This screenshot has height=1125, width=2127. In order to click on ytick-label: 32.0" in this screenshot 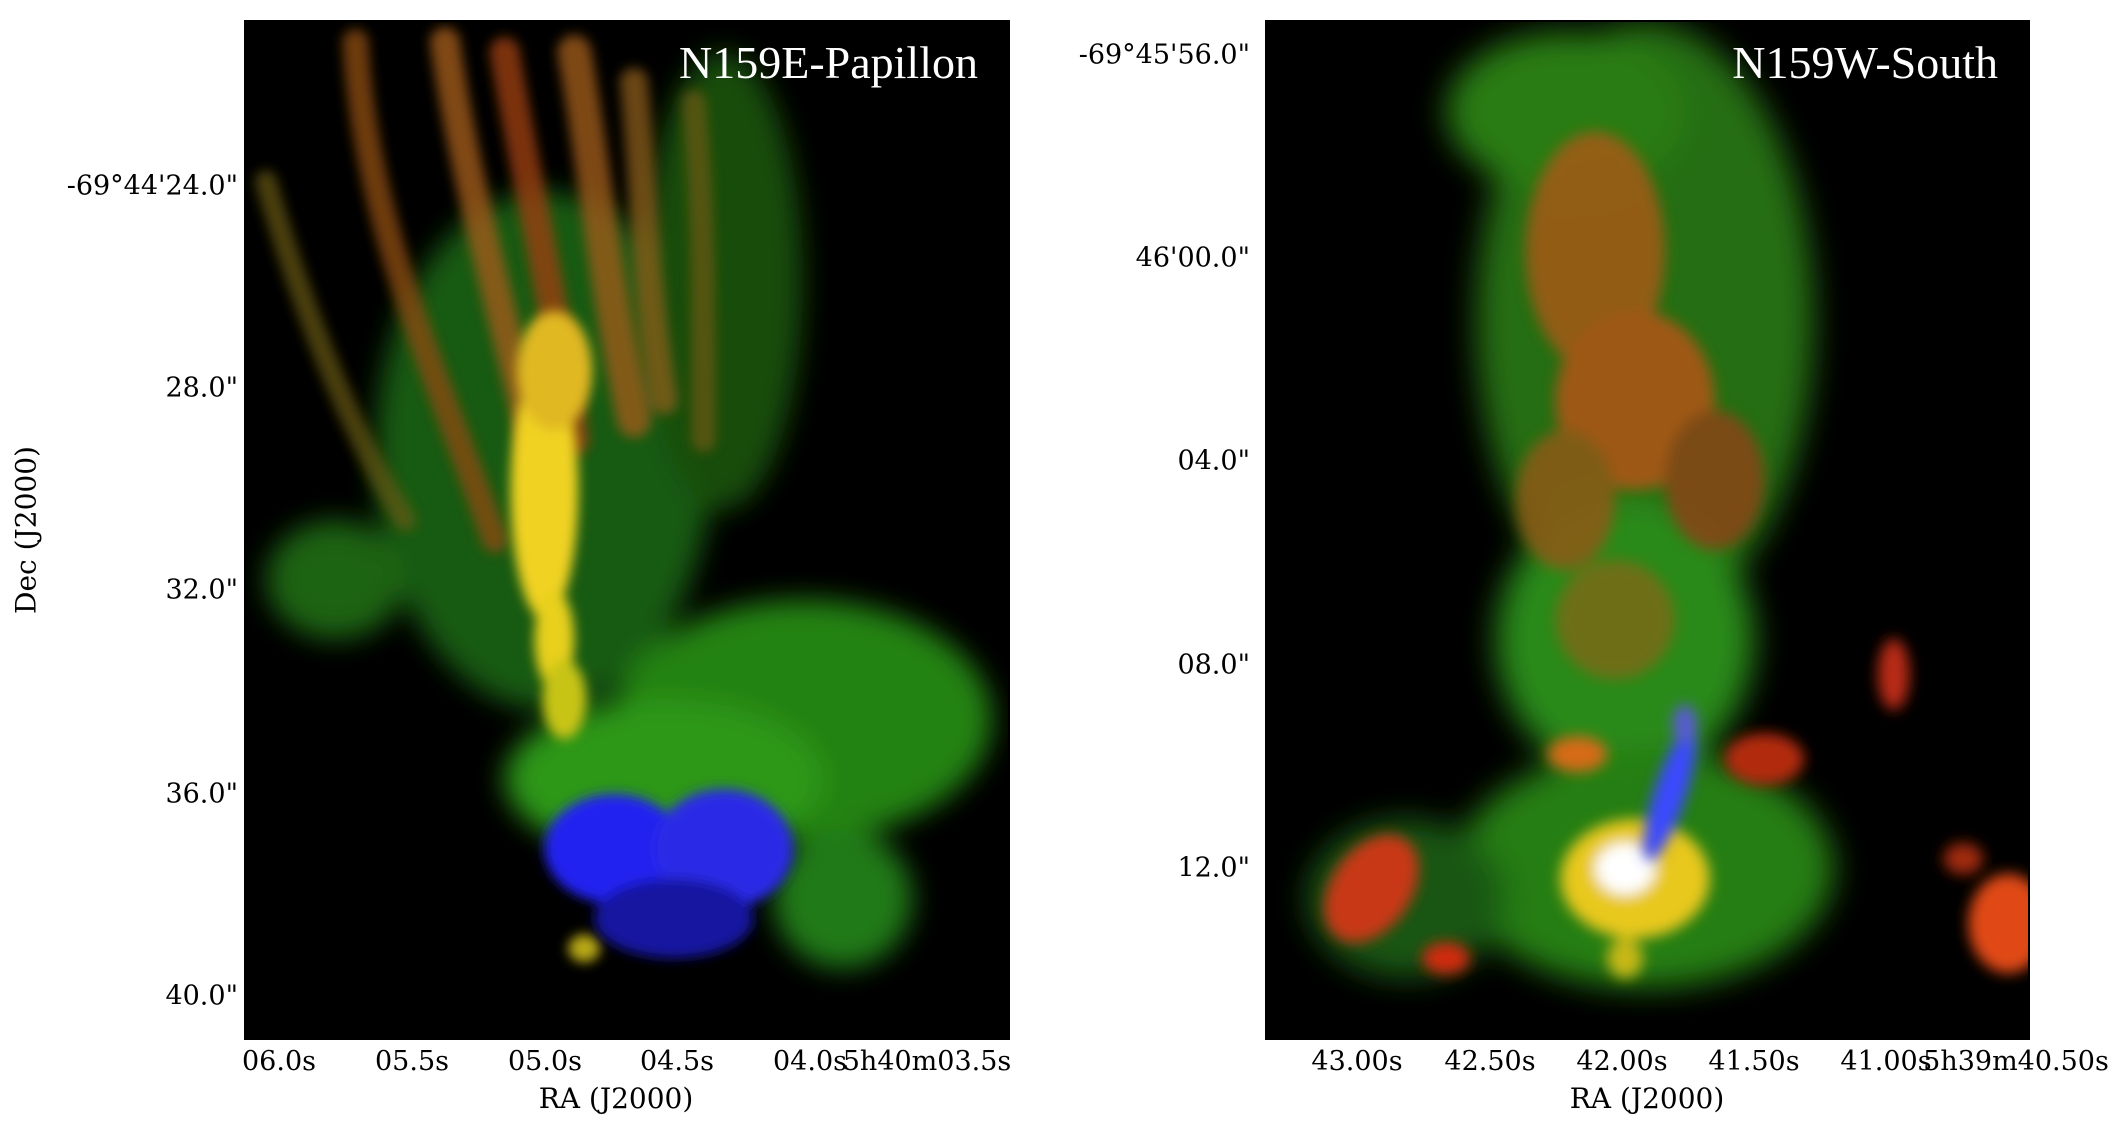, I will do `click(201, 590)`.